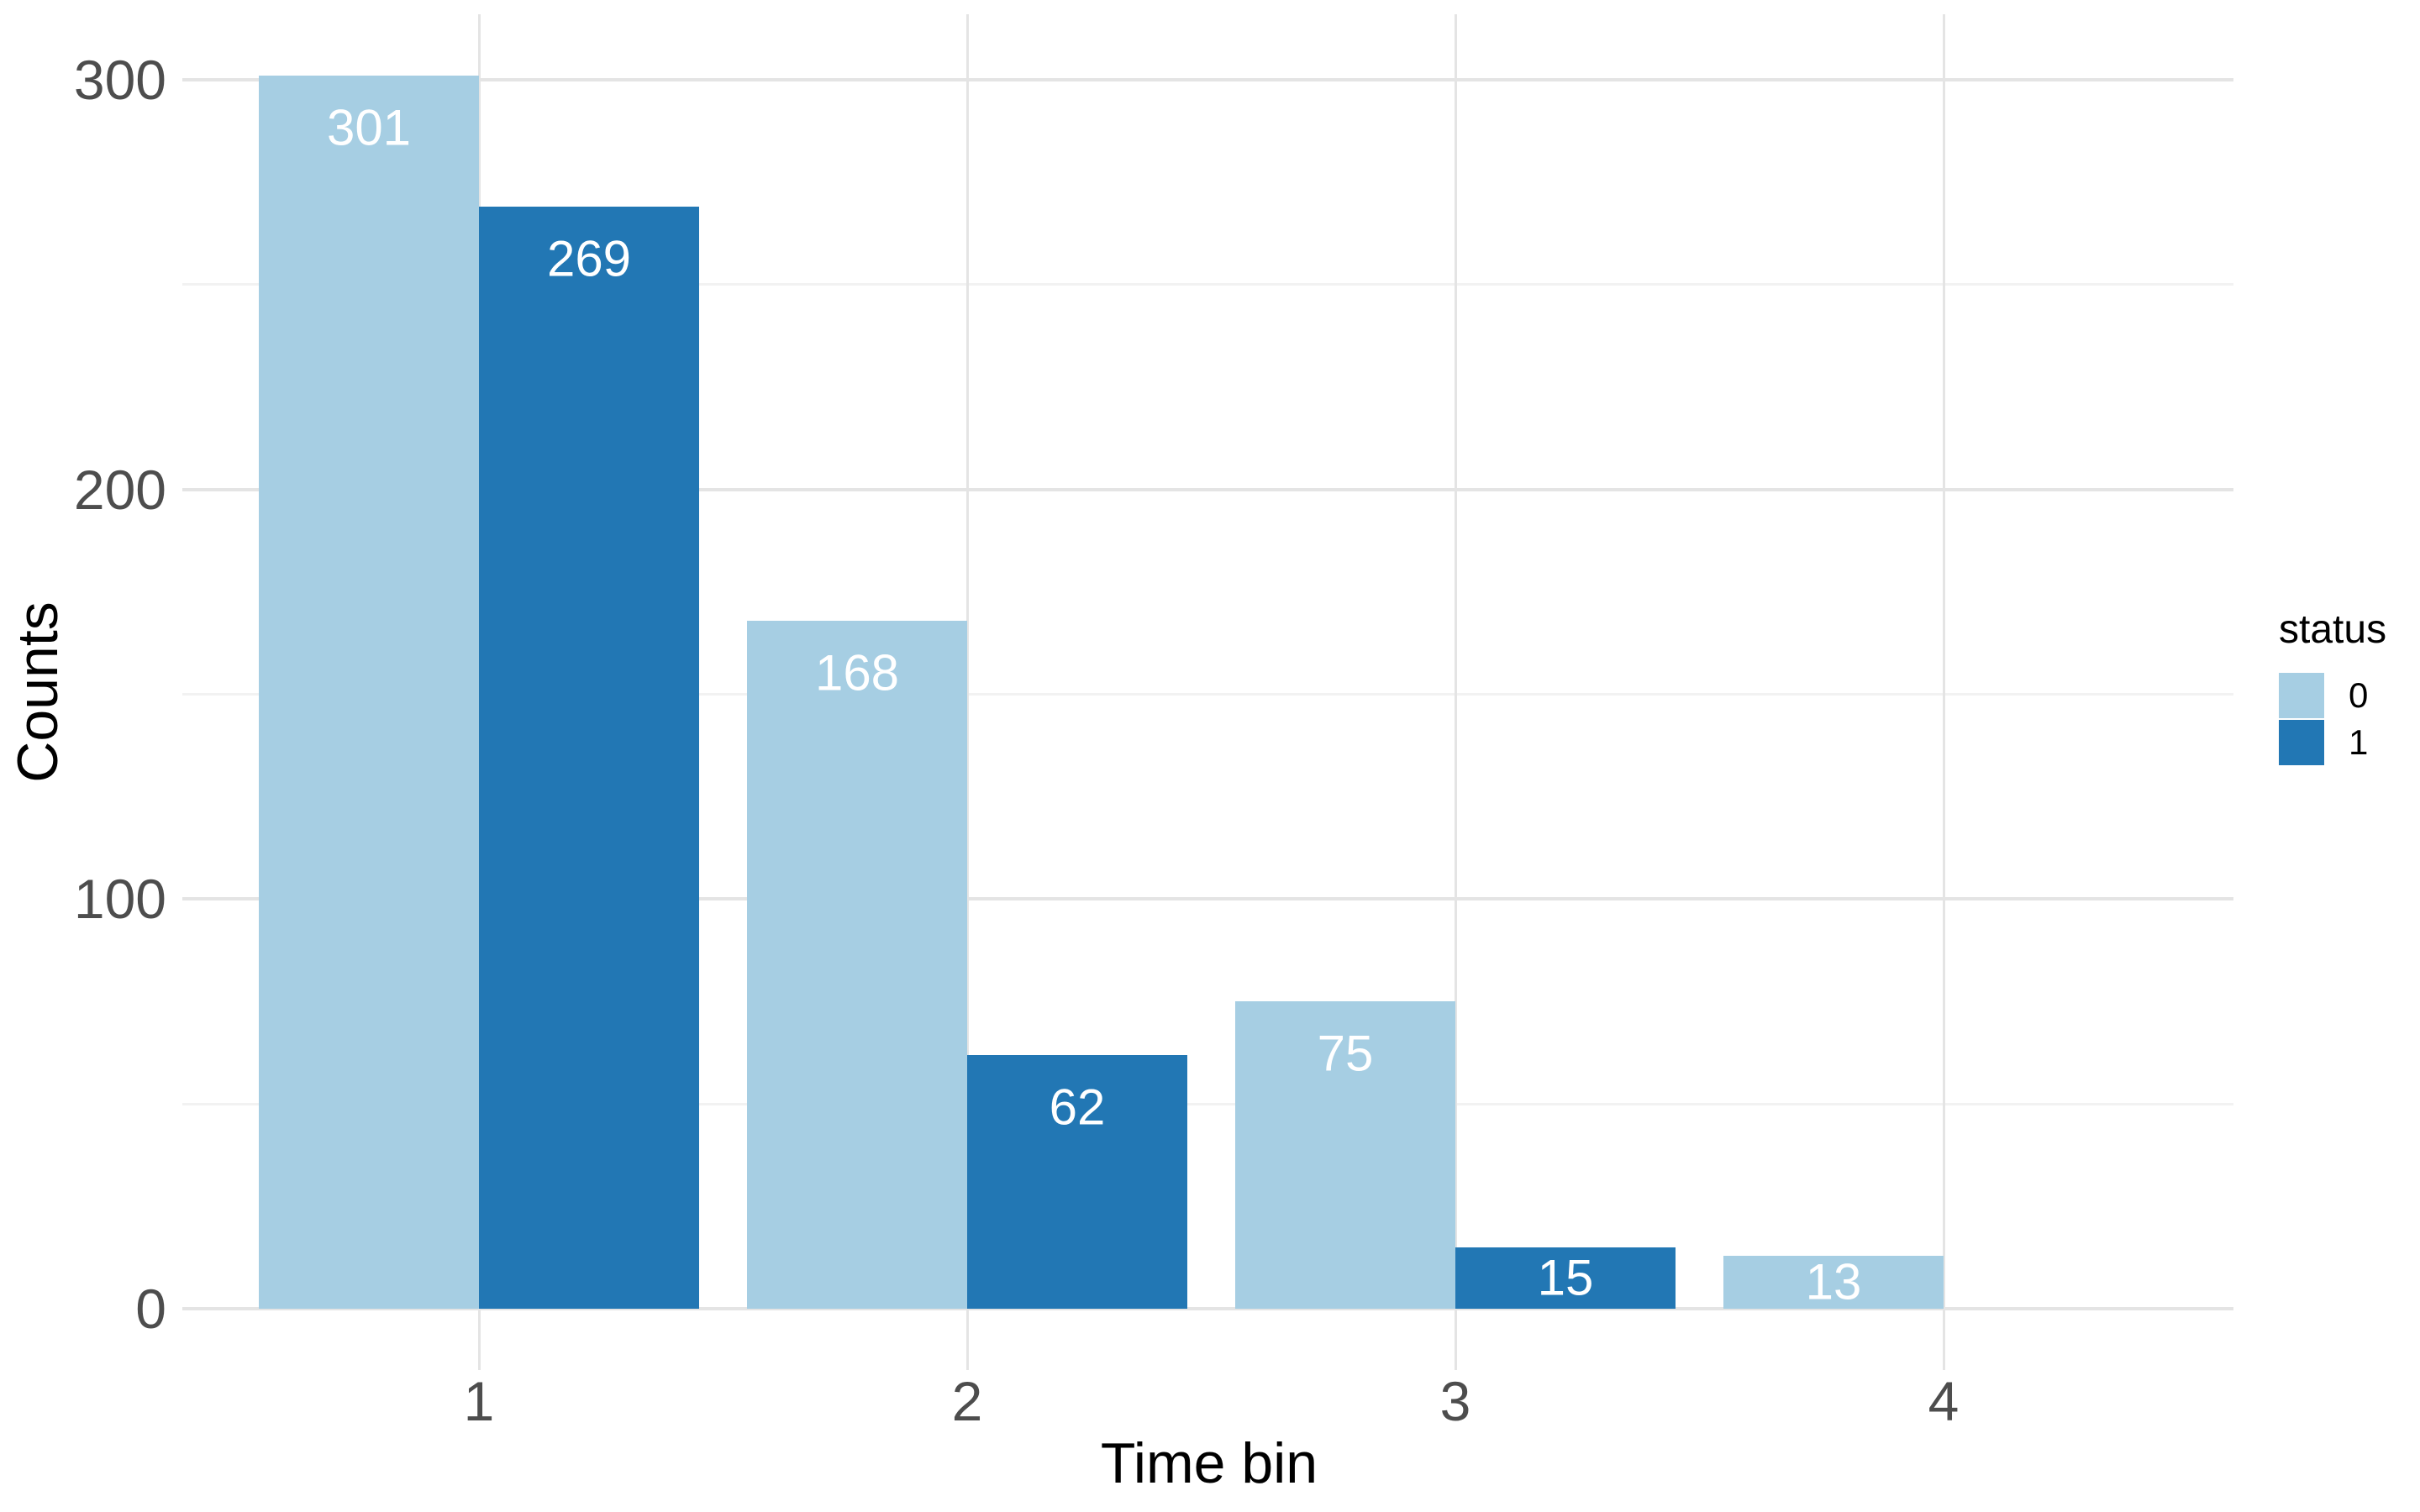 Image resolution: width=2420 pixels, height=1512 pixels. What do you see at coordinates (2359, 742) in the screenshot?
I see `legend-label-status-1: 1` at bounding box center [2359, 742].